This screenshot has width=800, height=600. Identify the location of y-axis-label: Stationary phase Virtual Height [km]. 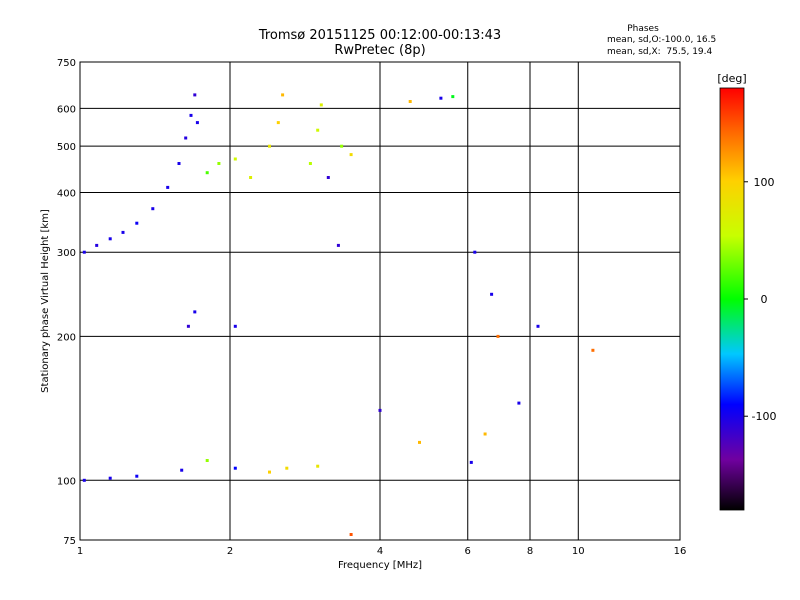
(45, 301).